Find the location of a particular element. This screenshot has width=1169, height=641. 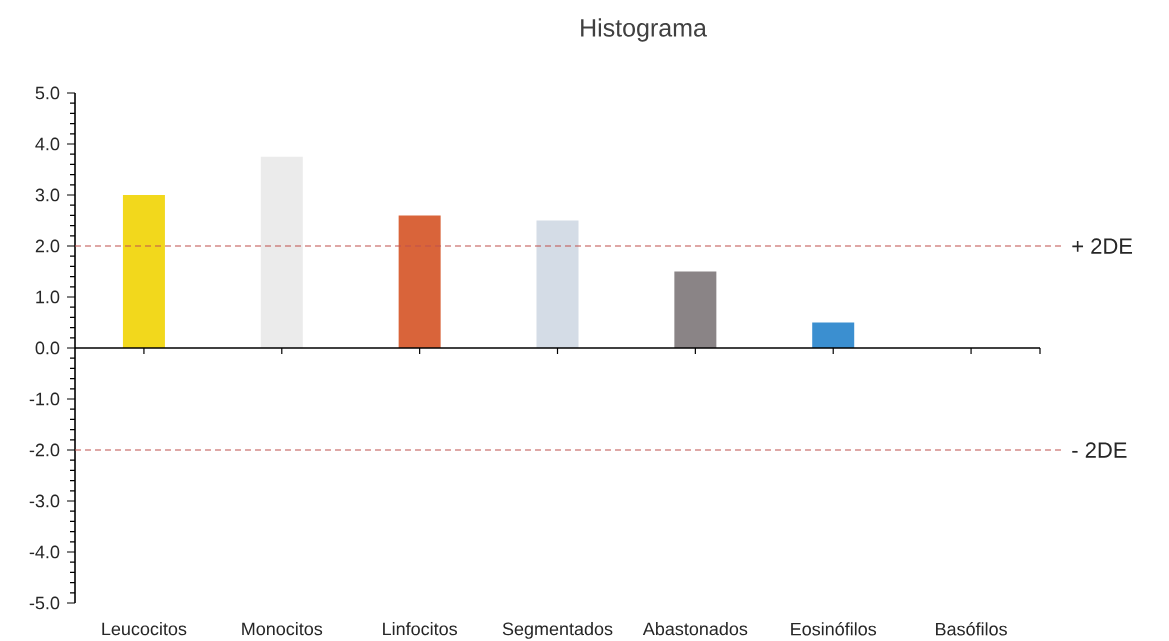

y-tick-label: -4.0 is located at coordinates (44, 552).